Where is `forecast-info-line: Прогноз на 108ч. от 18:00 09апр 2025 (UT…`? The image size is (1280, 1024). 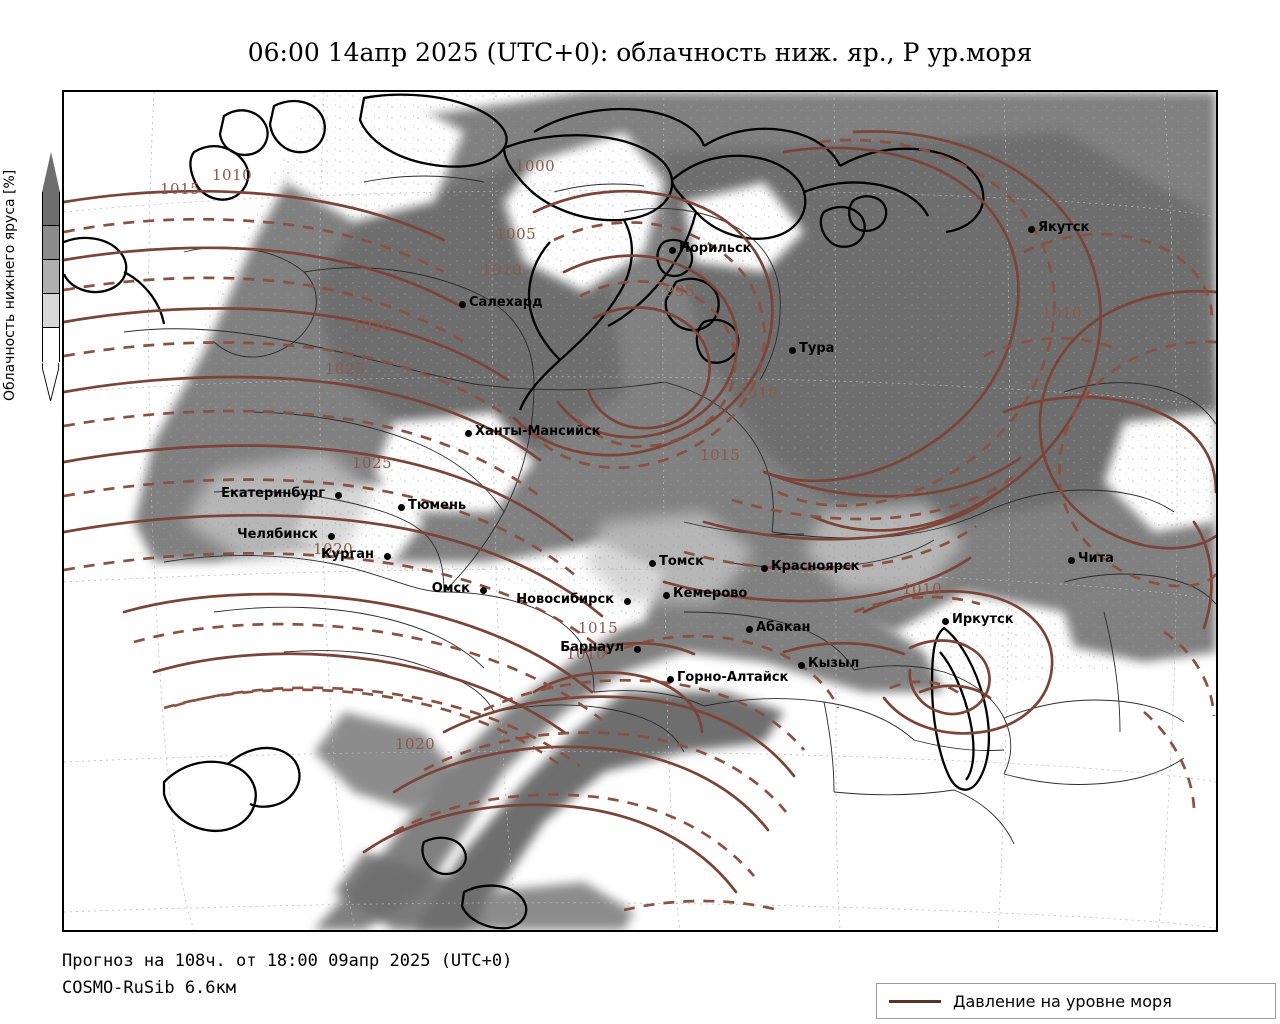 forecast-info-line: Прогноз на 108ч. от 18:00 09апр 2025 (UT… is located at coordinates (287, 961).